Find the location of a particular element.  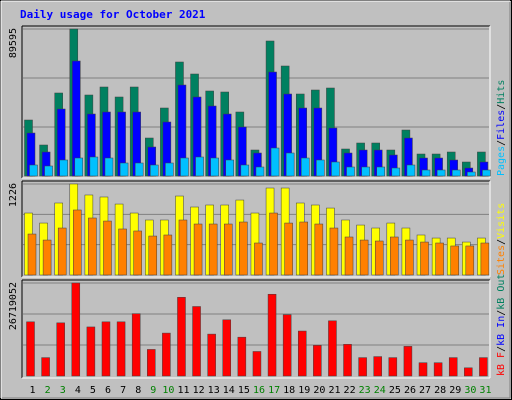

x-tick-label: 31 is located at coordinates (485, 390).